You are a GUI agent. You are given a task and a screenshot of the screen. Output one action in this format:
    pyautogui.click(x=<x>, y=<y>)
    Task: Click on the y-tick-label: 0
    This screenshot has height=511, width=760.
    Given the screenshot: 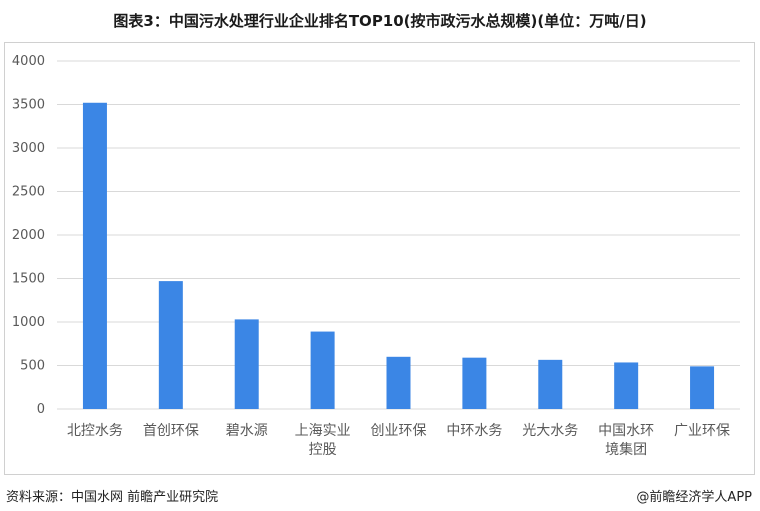 What is the action you would take?
    pyautogui.click(x=41, y=409)
    